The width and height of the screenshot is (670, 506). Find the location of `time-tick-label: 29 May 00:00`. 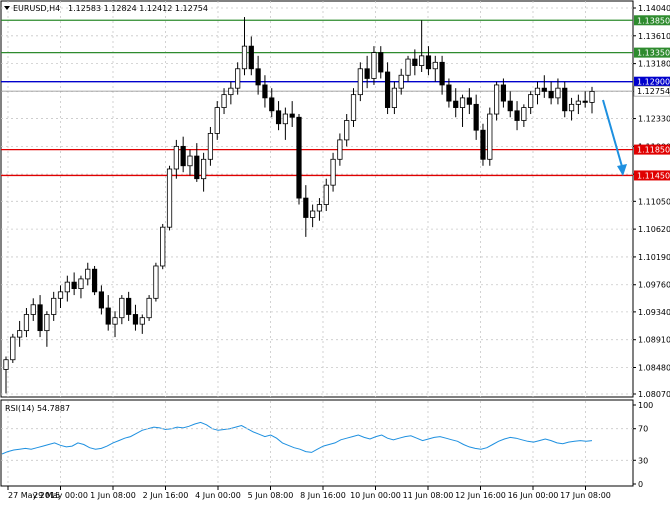

time-tick-label: 29 May 00:00 is located at coordinates (60, 495).